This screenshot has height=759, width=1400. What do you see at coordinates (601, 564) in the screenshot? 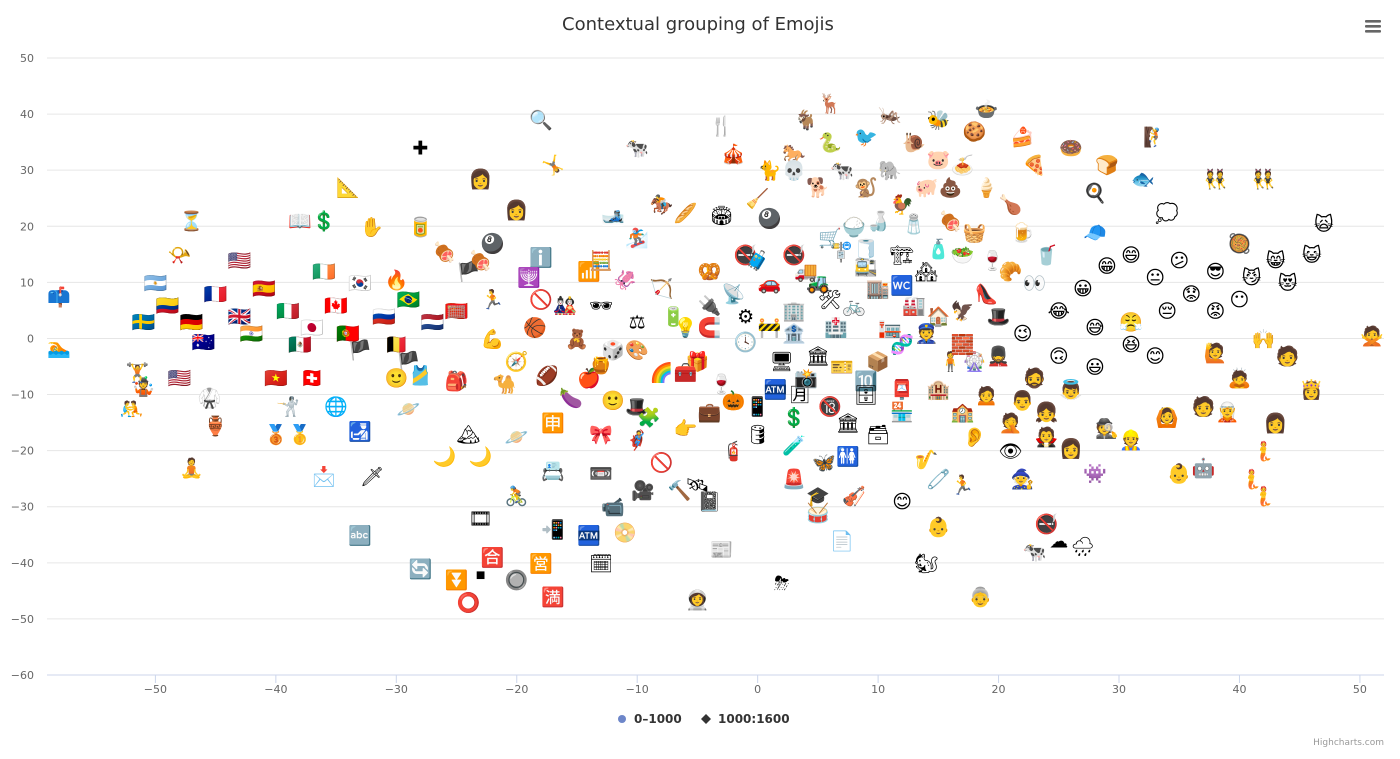
I see `data-point: 🗓` at bounding box center [601, 564].